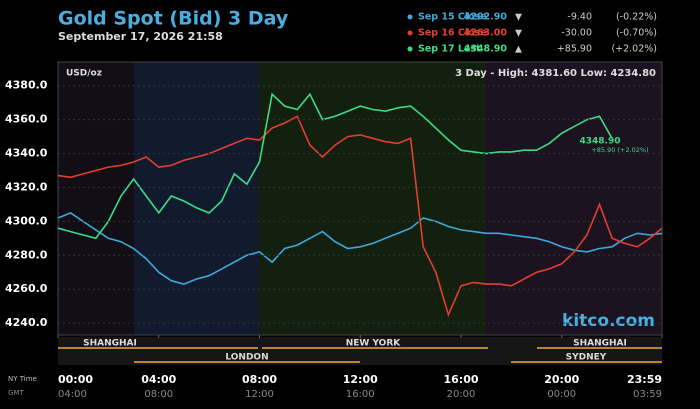 This screenshot has width=700, height=409. I want to click on unit-label: USD/oz, so click(84, 74).